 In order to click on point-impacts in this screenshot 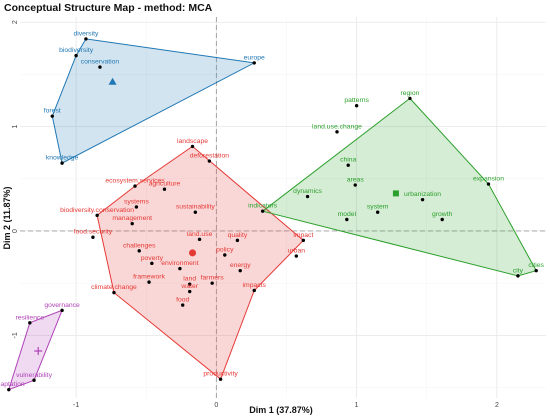, I will do `click(254, 290)`.